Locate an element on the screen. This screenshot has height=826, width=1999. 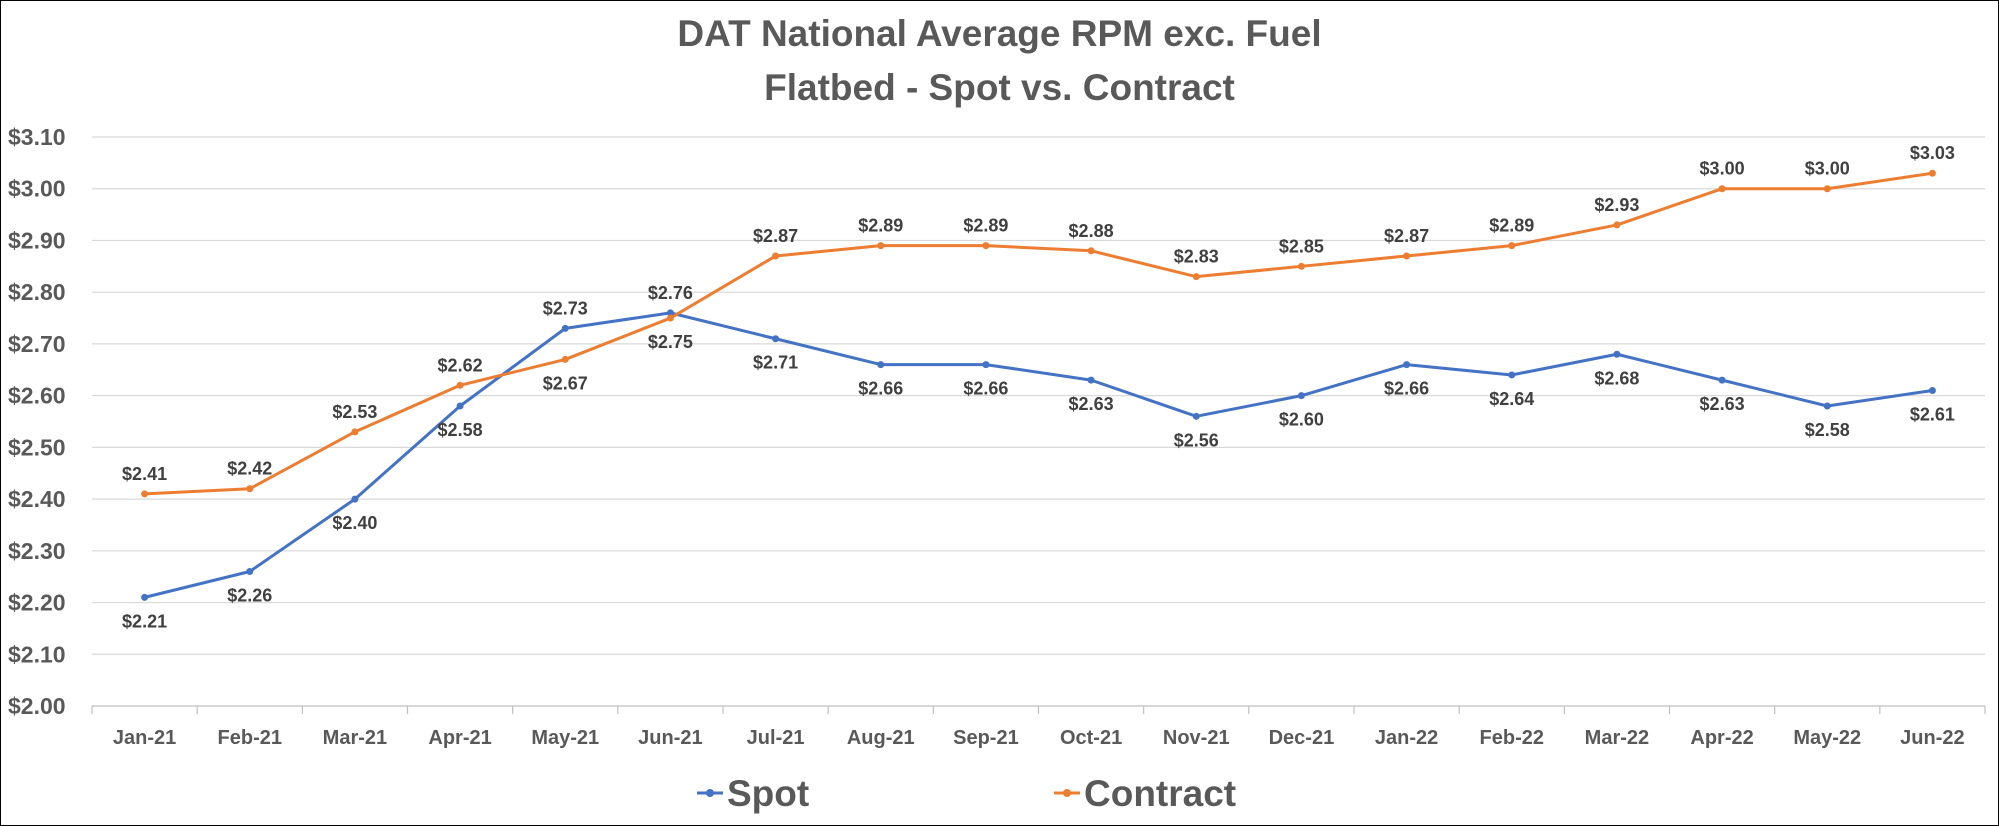
x-tick-label: Feb-21 is located at coordinates (250, 738).